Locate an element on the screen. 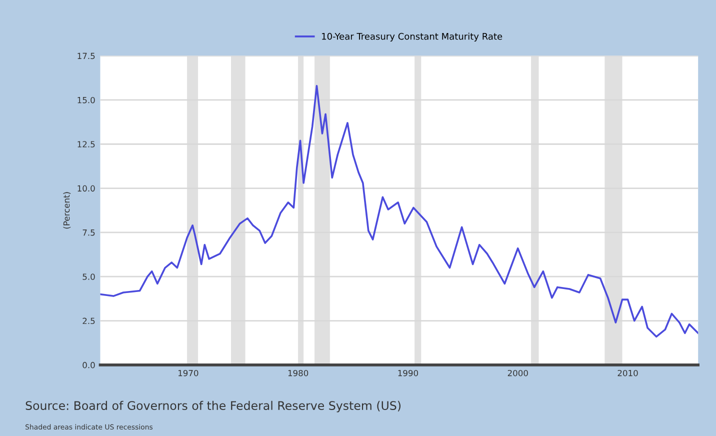 The image size is (716, 436). source-note: Source: Board of Governors of the Federal Reserve System (US) is located at coordinates (213, 406).